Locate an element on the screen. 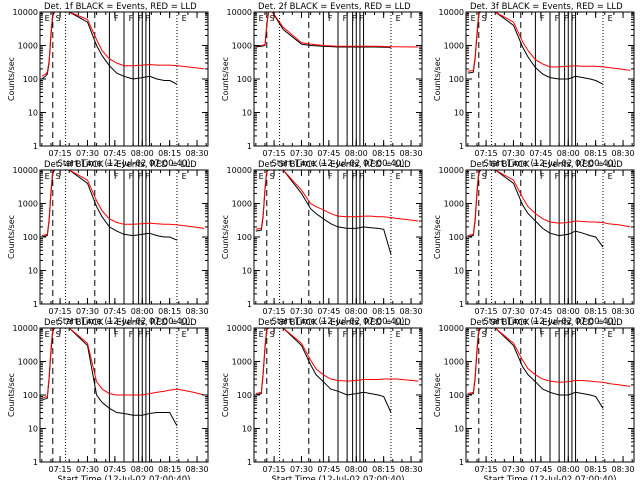 This screenshot has width=640, height=480. chart-title: Det. 3f BLACK = Events, RED = LLD is located at coordinates (546, 7).